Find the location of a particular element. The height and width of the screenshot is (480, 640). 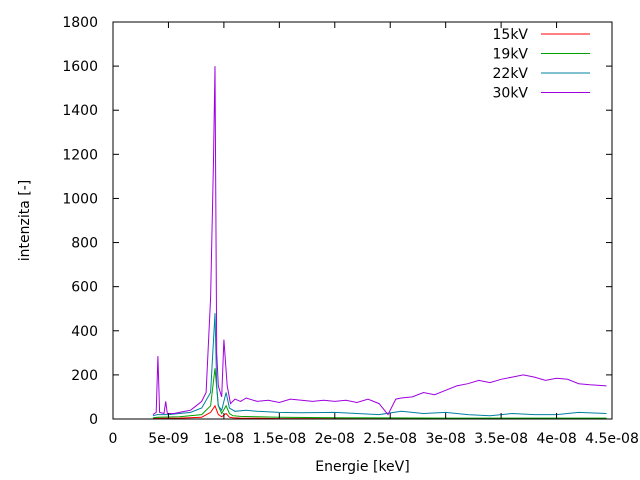

legend-label-30kV: 30kV is located at coordinates (511, 94).